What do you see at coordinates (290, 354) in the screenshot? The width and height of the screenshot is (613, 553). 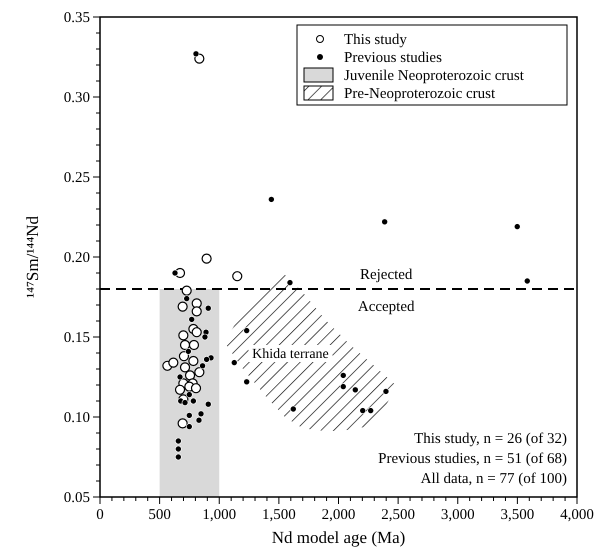 I see `annotation: Khida terrane` at bounding box center [290, 354].